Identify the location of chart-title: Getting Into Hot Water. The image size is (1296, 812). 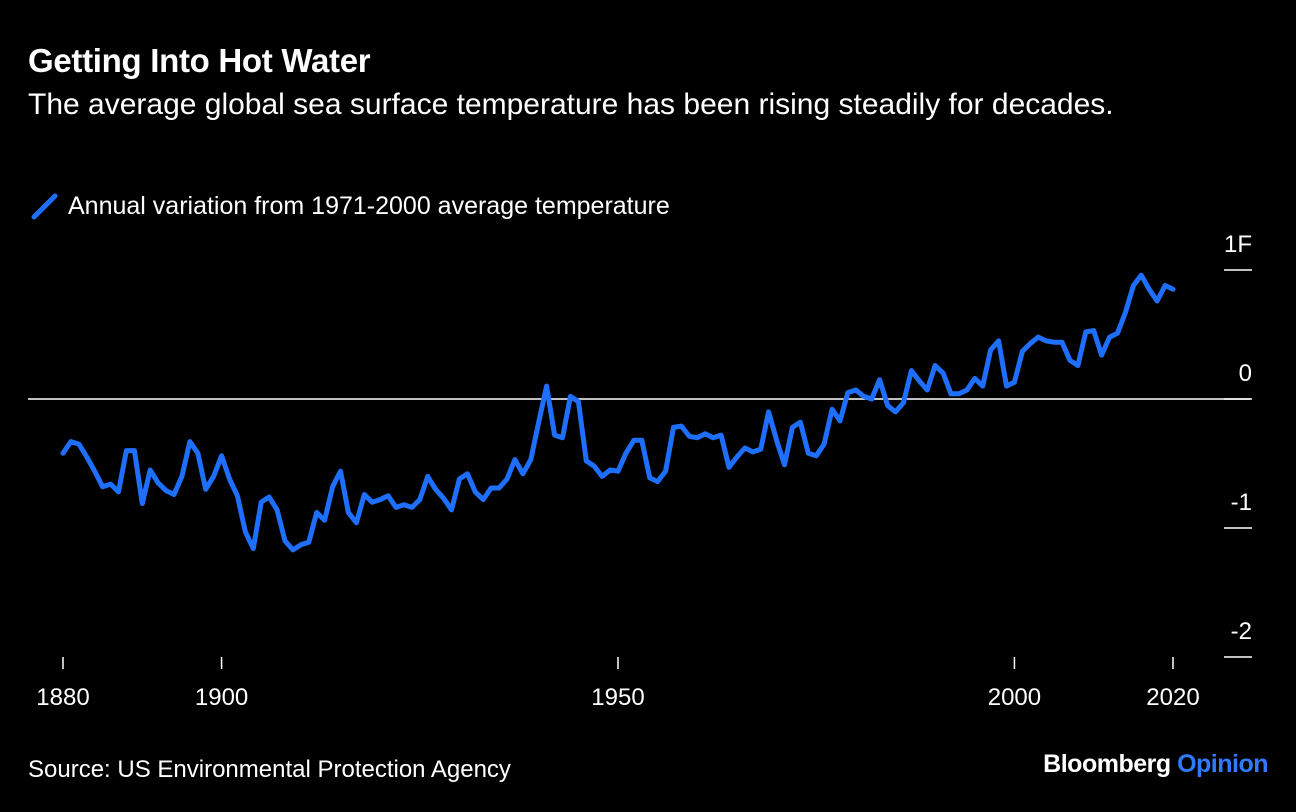
(199, 60).